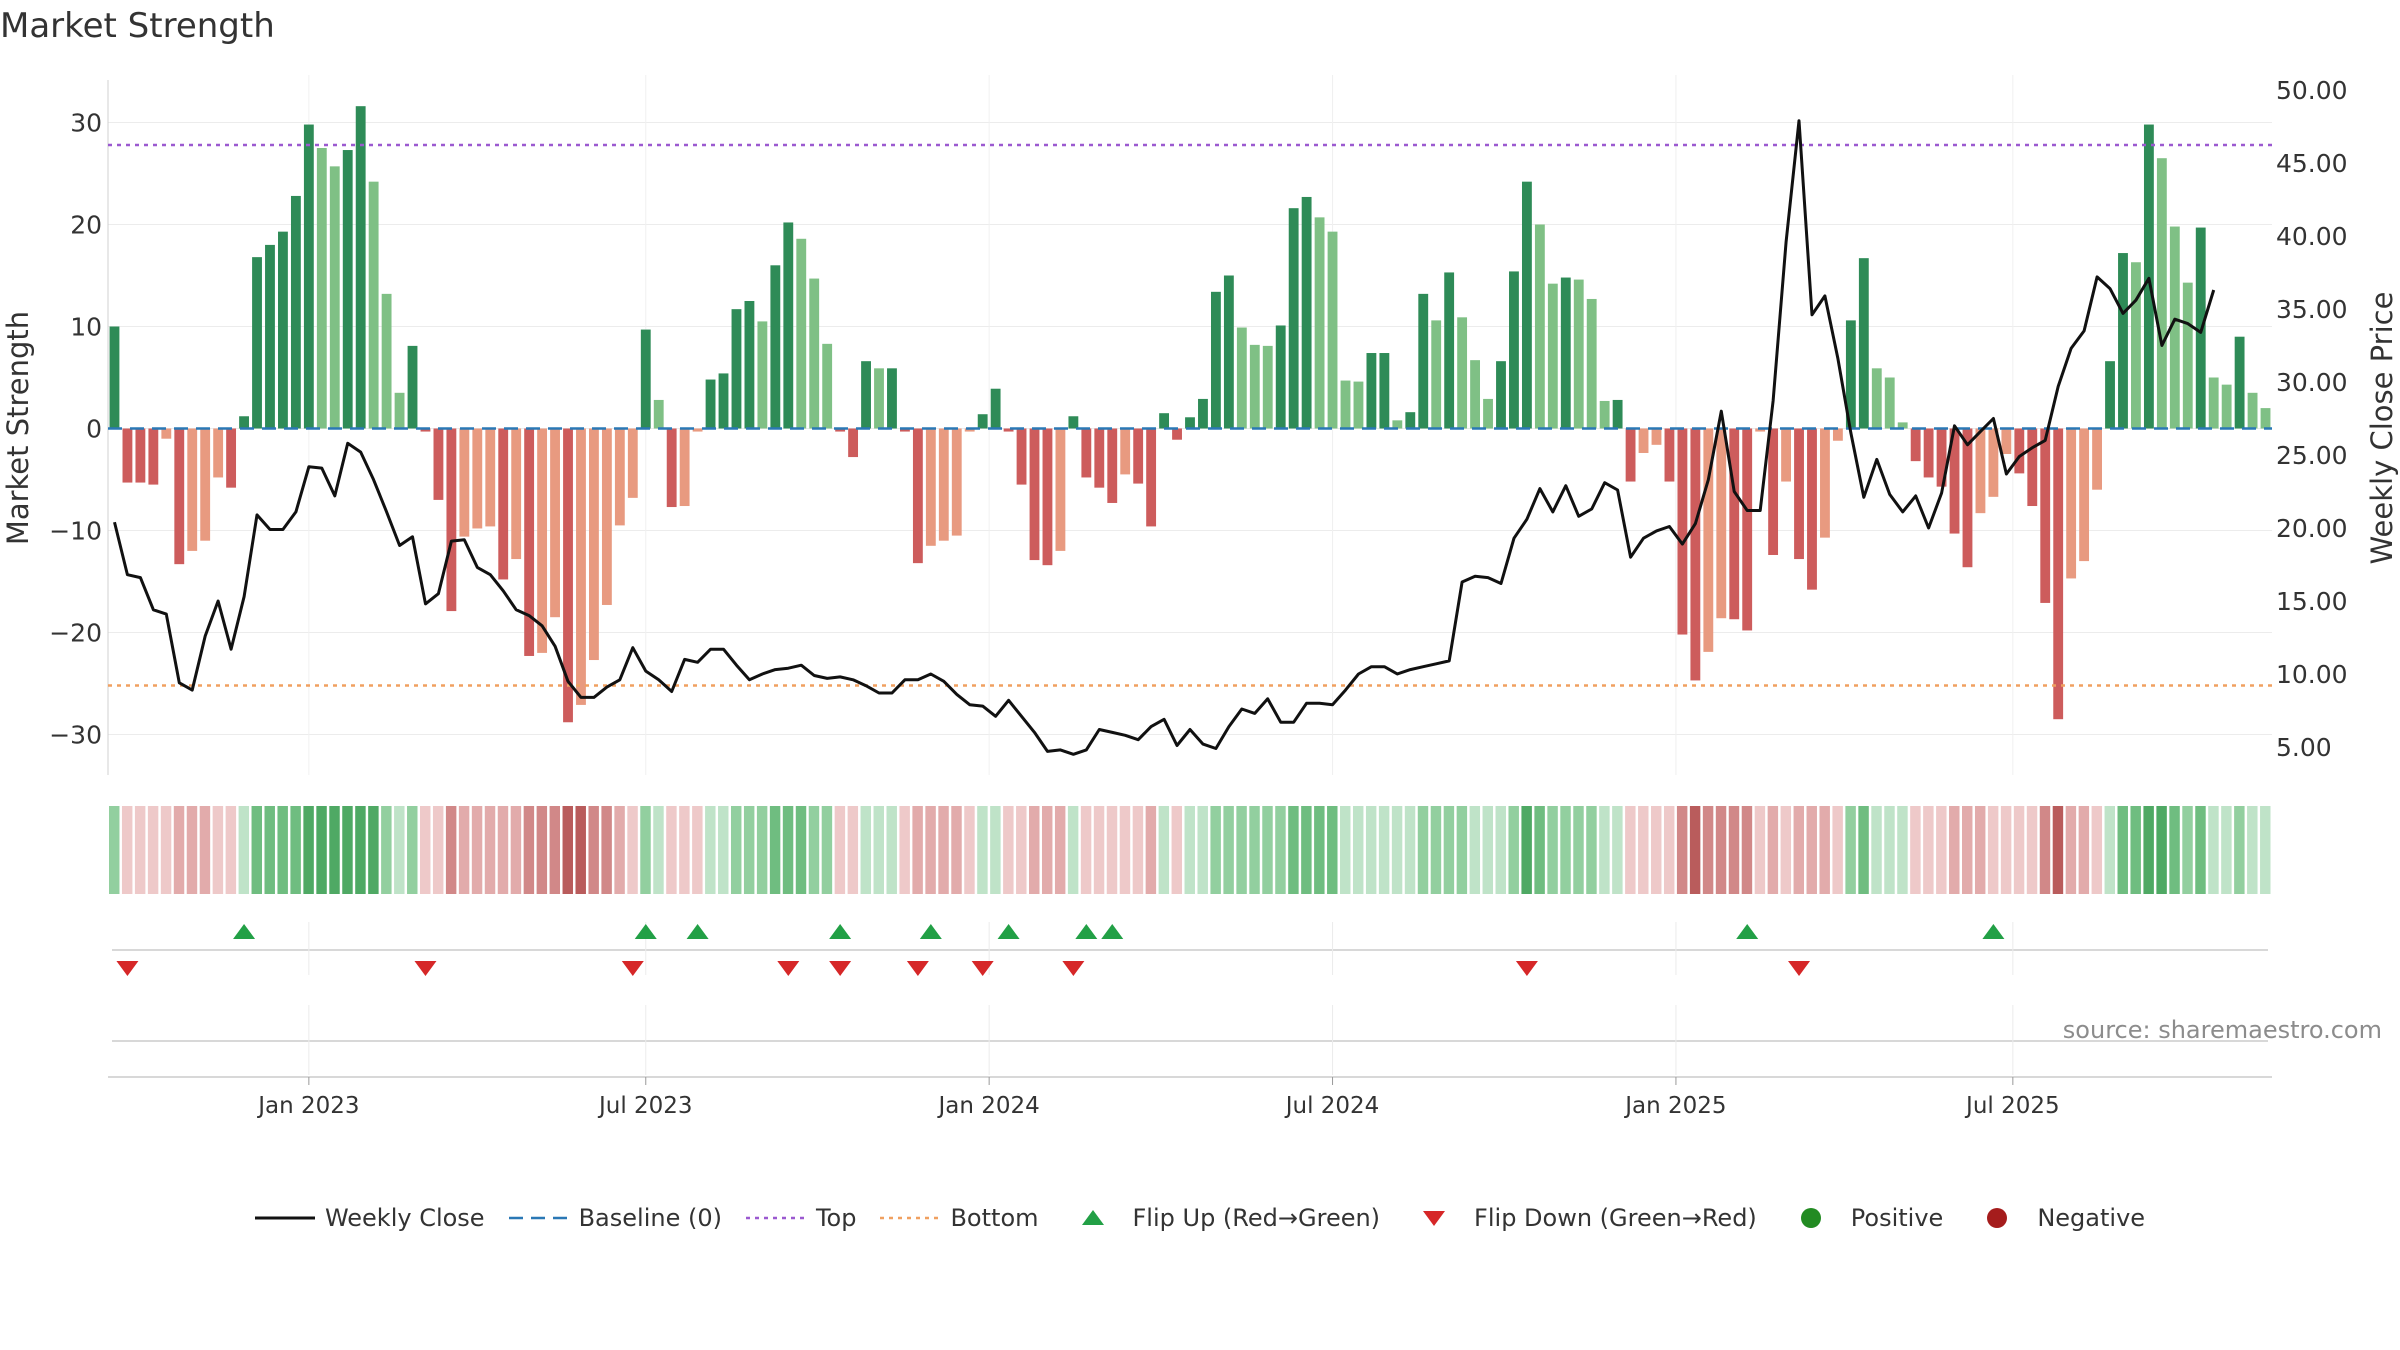  I want to click on y-tick-label: 30, so click(86, 123).